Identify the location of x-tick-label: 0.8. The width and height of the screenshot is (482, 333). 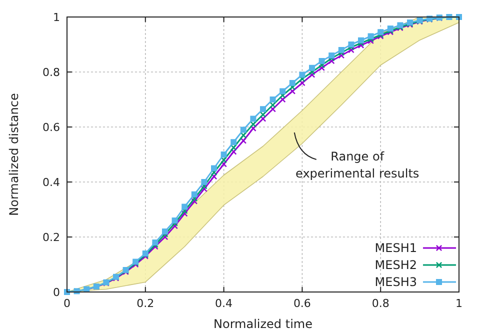
(381, 303).